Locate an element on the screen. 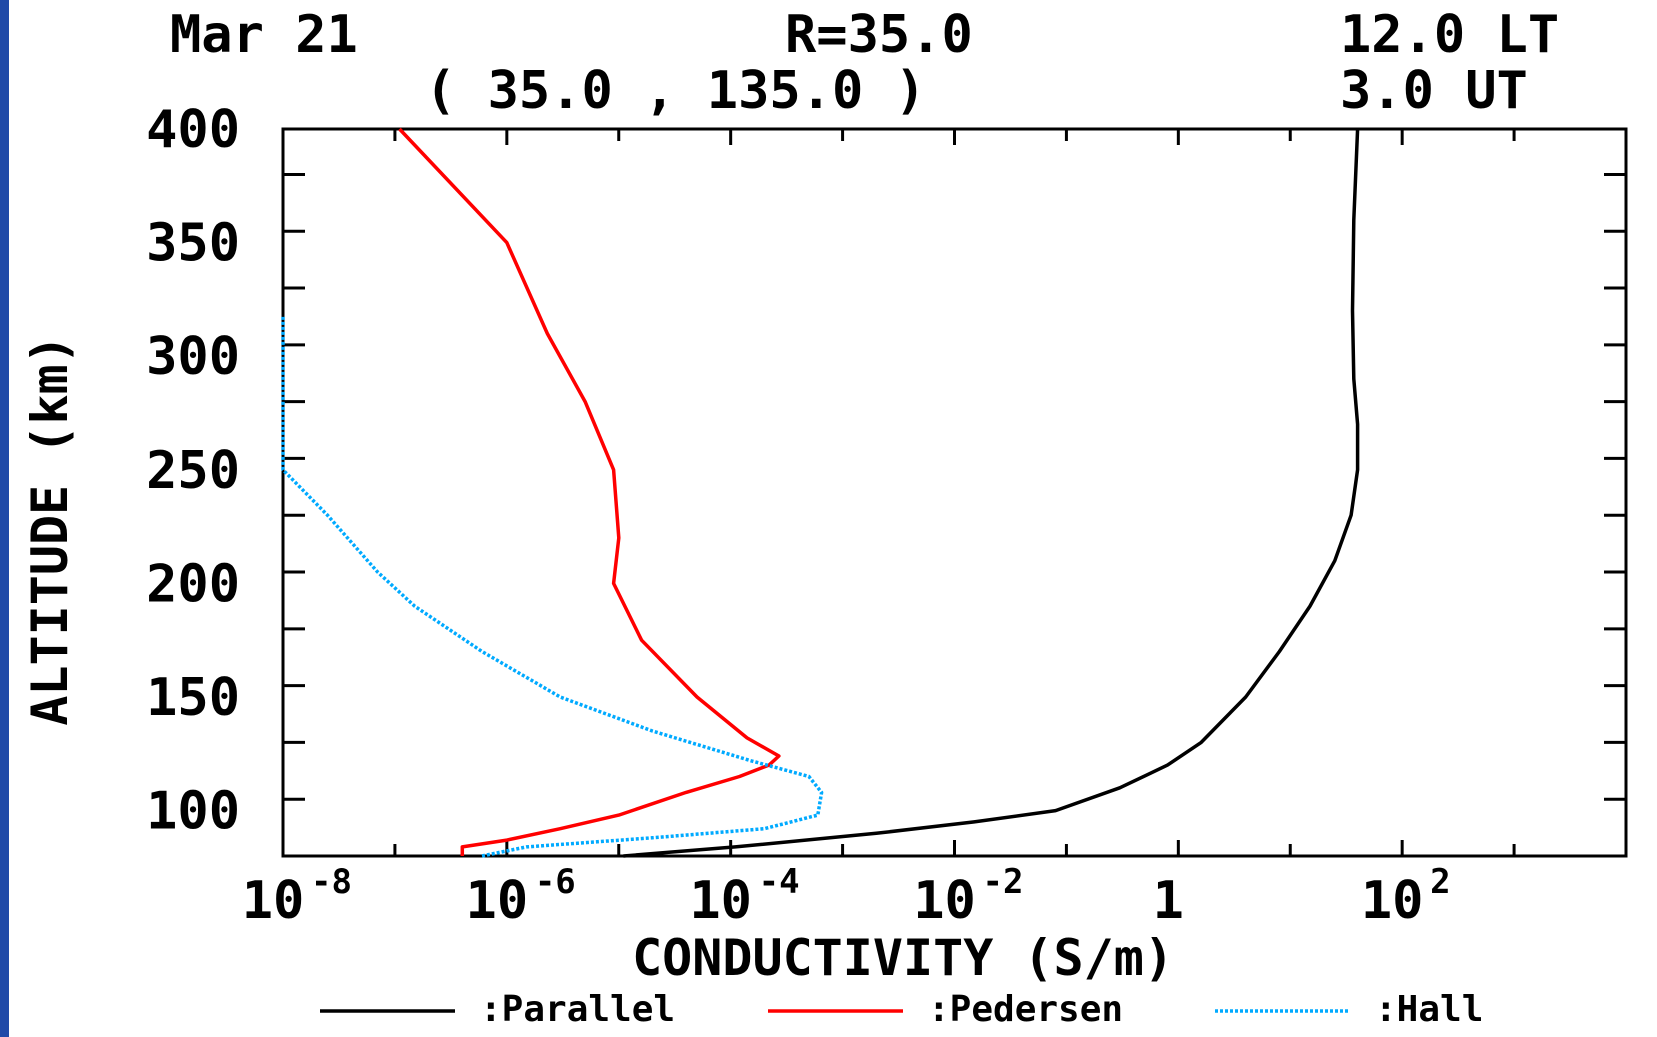 The image size is (1657, 1037). x-tick-exponent: -6 is located at coordinates (555, 882).